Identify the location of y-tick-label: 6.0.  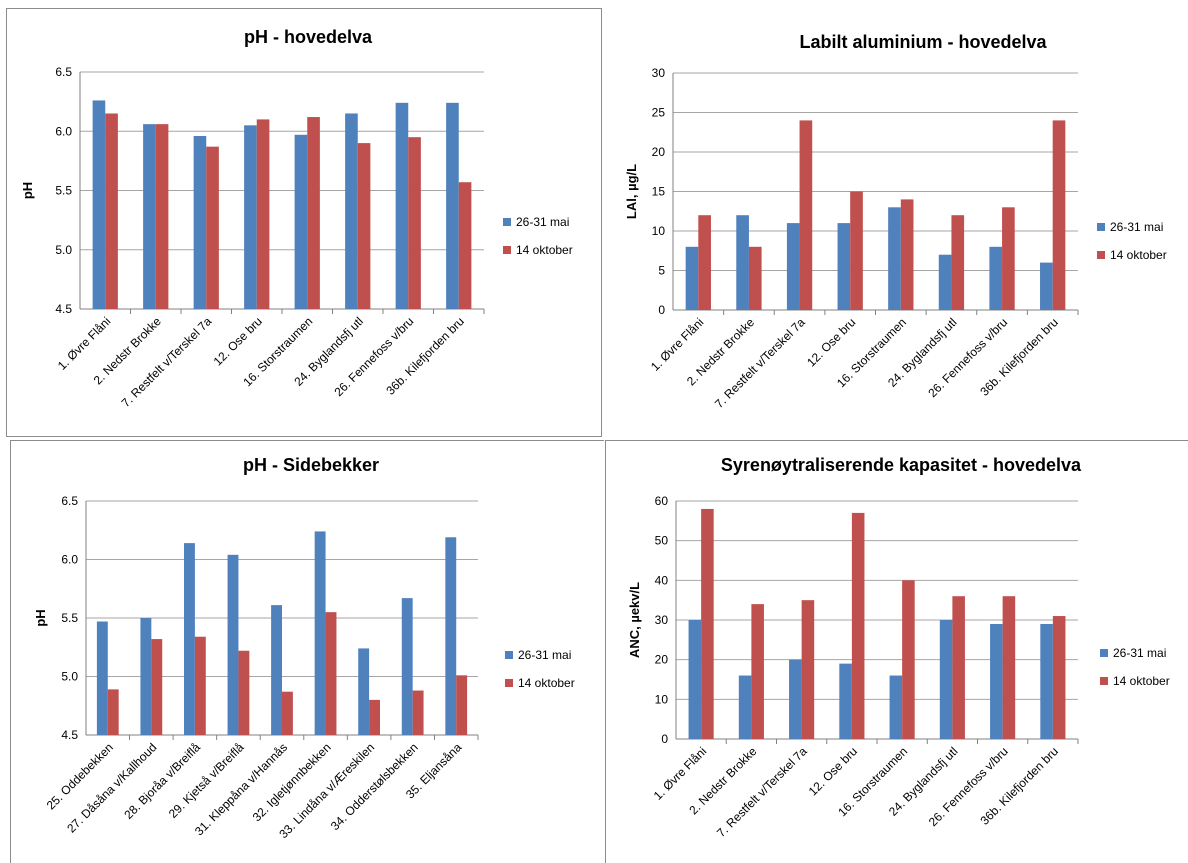
(69, 560).